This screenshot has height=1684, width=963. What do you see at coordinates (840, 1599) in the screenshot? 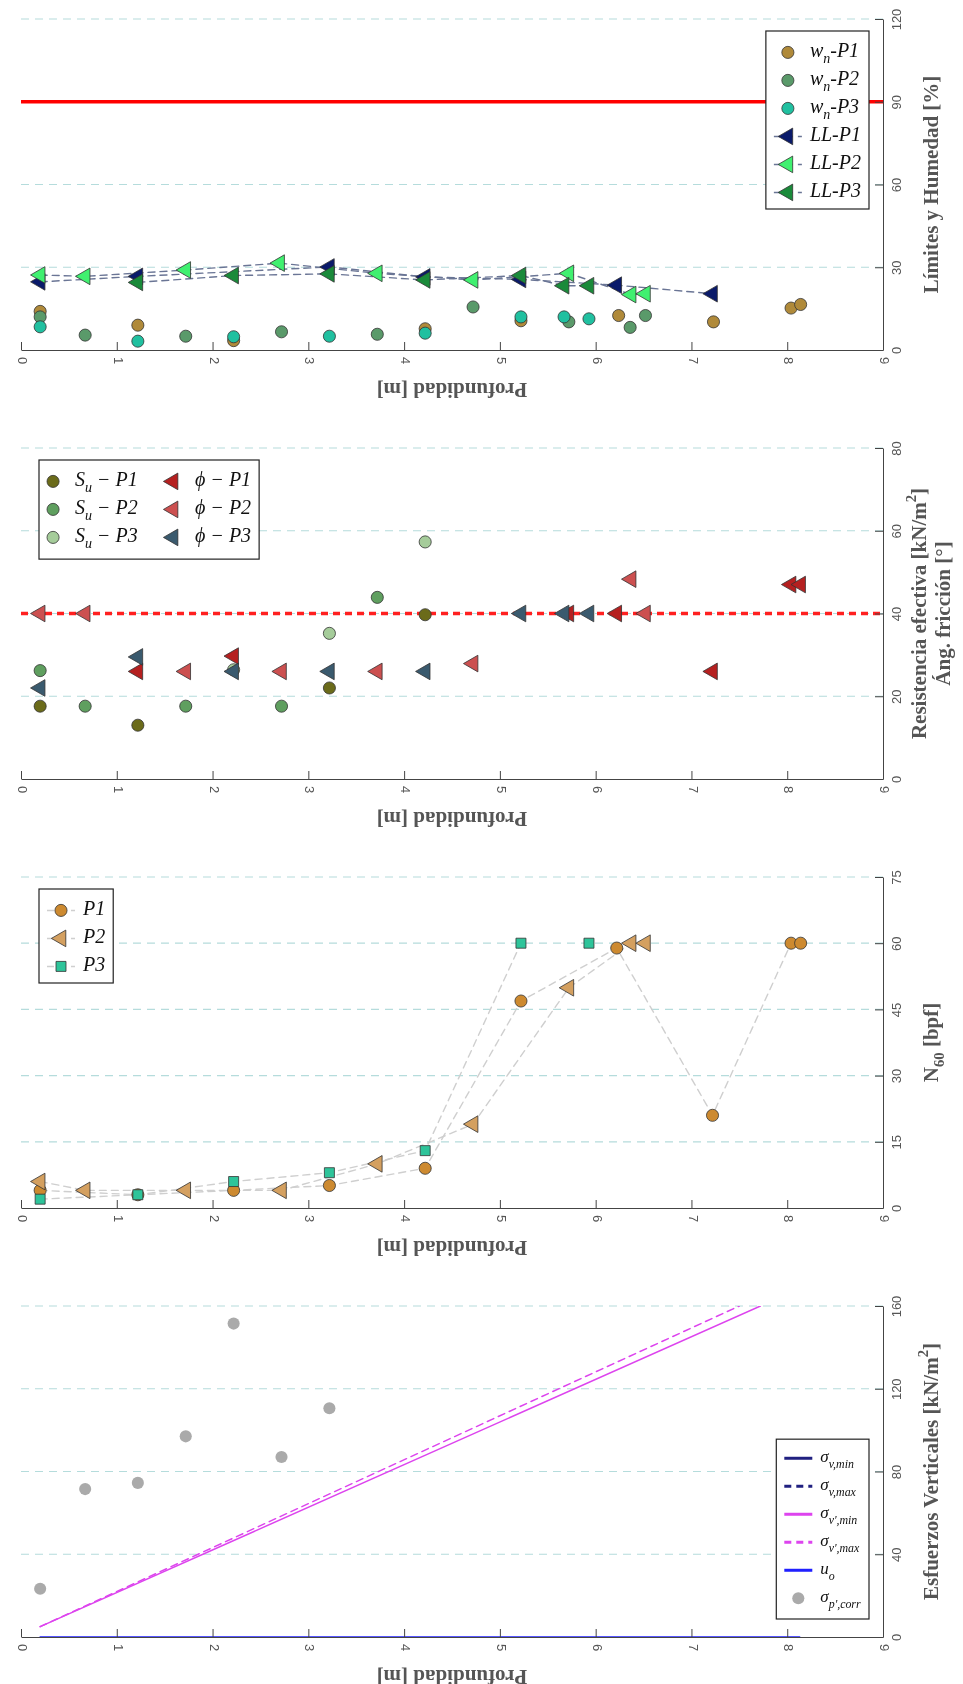
I see `legend-label: σ$_{p',corr}$` at bounding box center [840, 1599].